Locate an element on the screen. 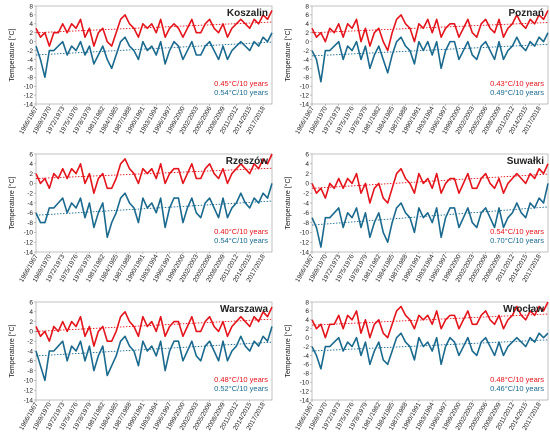 The image size is (550, 445). chart-title: Poznań is located at coordinates (526, 13).